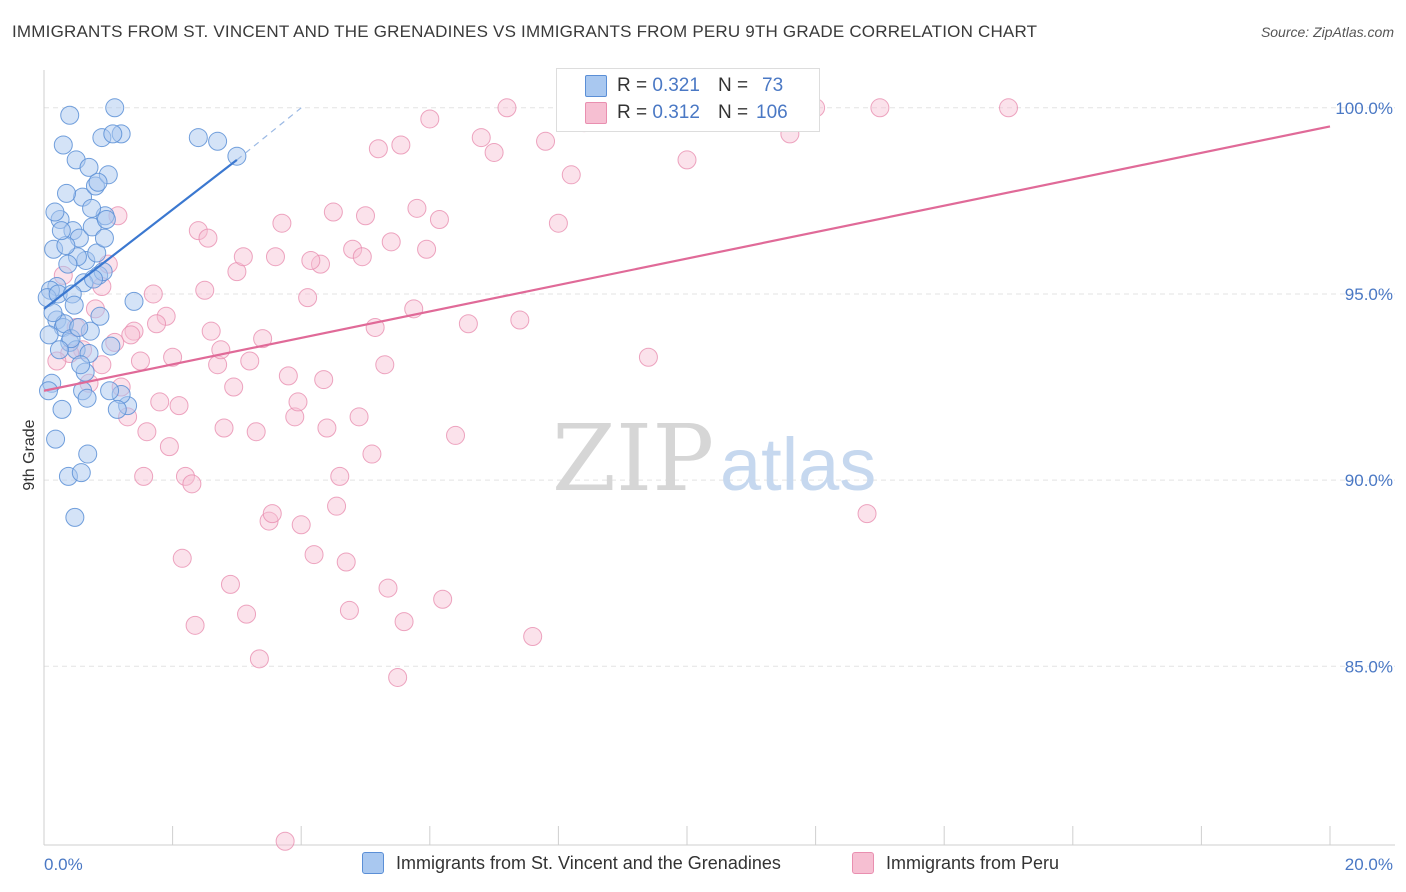  What do you see at coordinates (955, 863) in the screenshot?
I see `legend-item-peru: Immigrants from Peru` at bounding box center [955, 863].